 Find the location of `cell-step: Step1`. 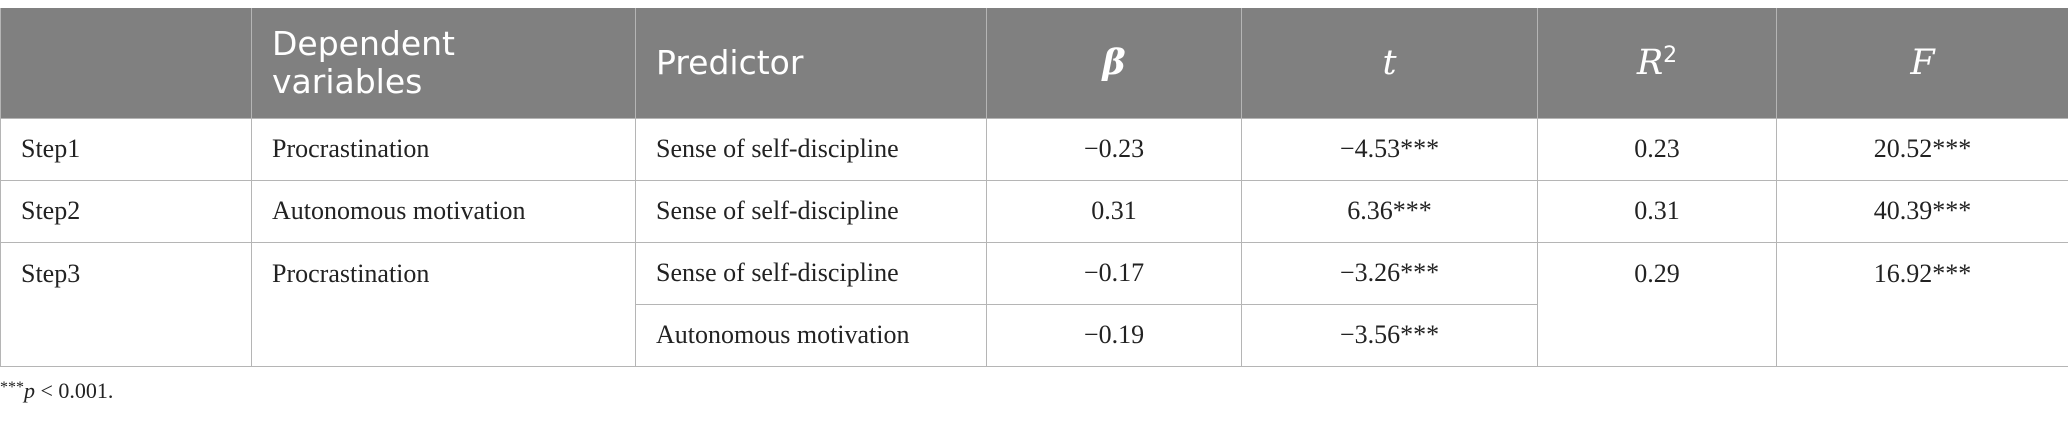

cell-step: Step1 is located at coordinates (126, 149).